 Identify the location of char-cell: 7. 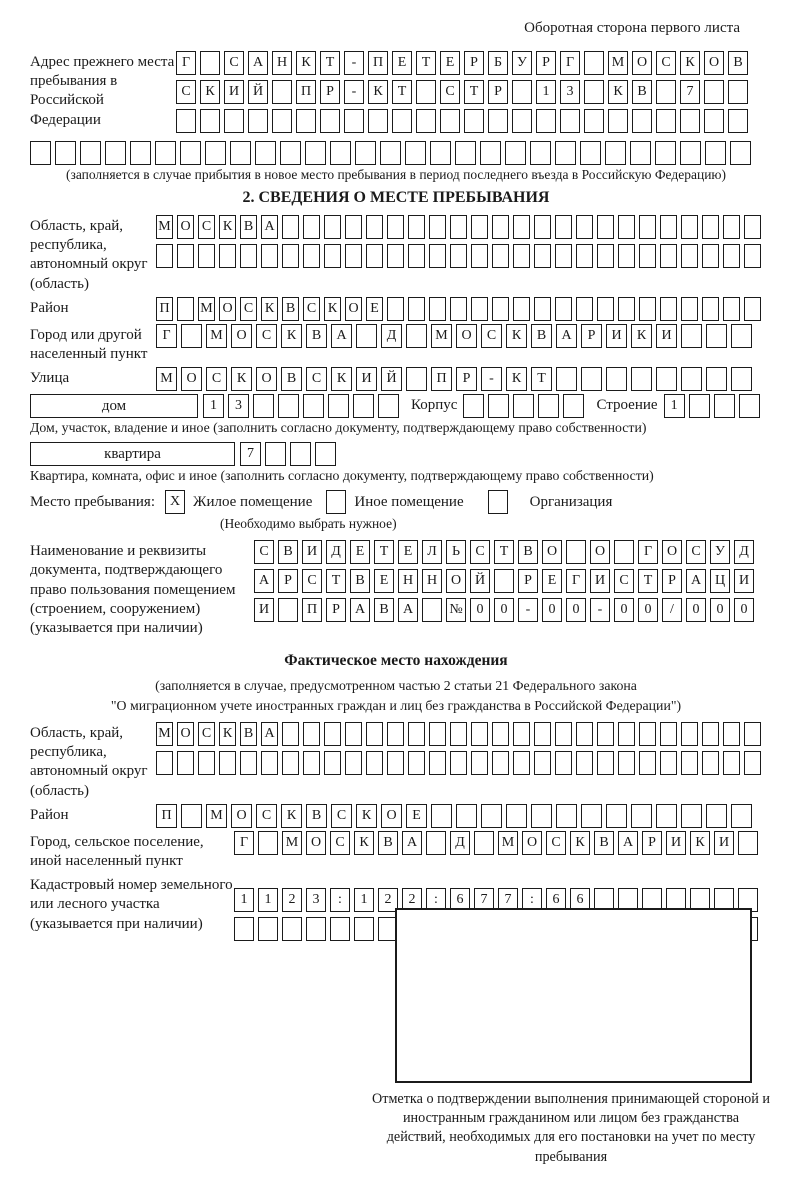
(508, 900).